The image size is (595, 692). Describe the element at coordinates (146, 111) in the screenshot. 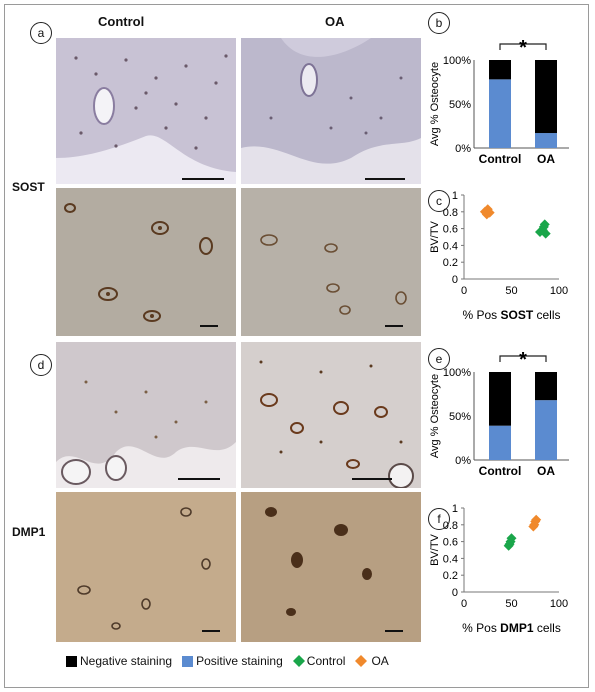

I see `micrograph-sost-control-low` at that location.